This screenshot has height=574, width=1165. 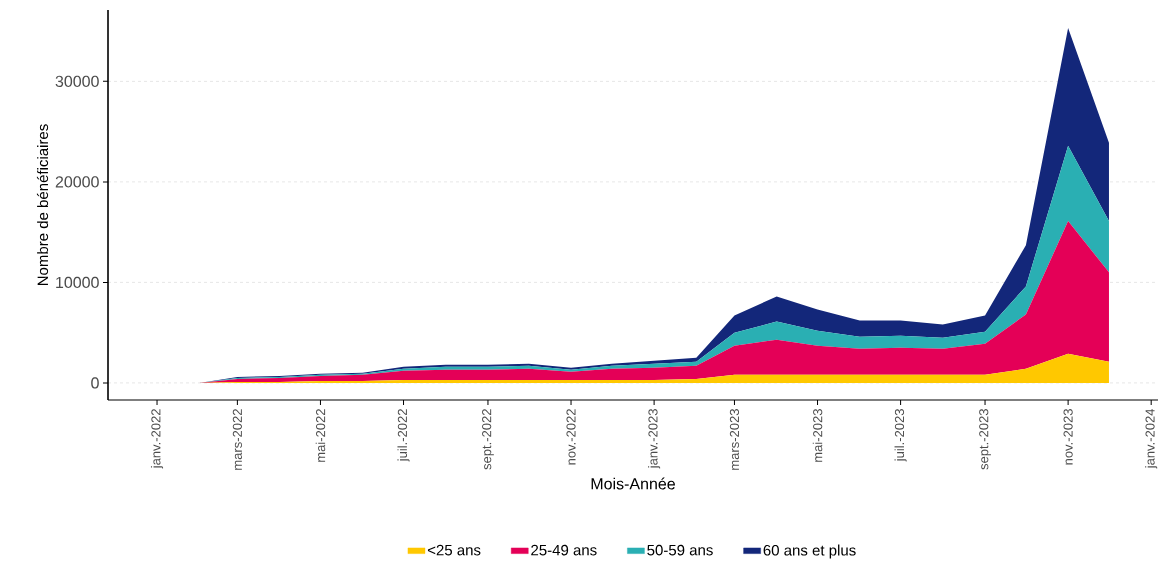 What do you see at coordinates (654, 439) in the screenshot?
I see `x-tick-label: janv.-2023` at bounding box center [654, 439].